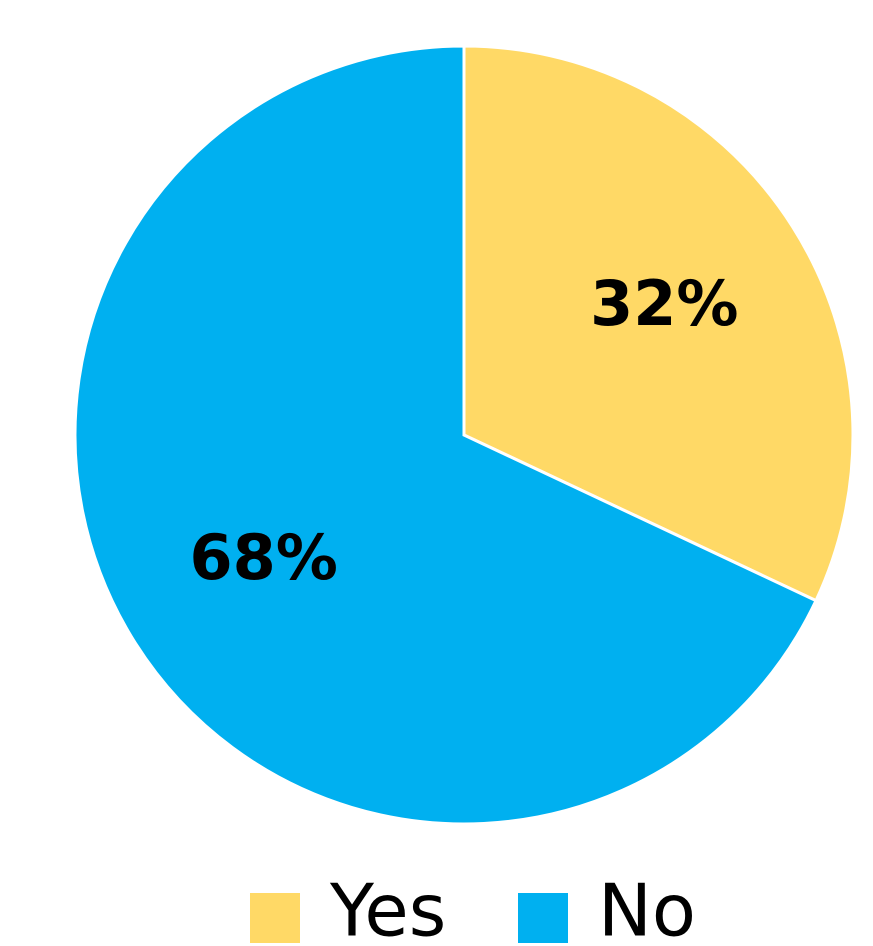 This screenshot has width=873, height=946. What do you see at coordinates (664, 303) in the screenshot?
I see `data-label: 32%` at bounding box center [664, 303].